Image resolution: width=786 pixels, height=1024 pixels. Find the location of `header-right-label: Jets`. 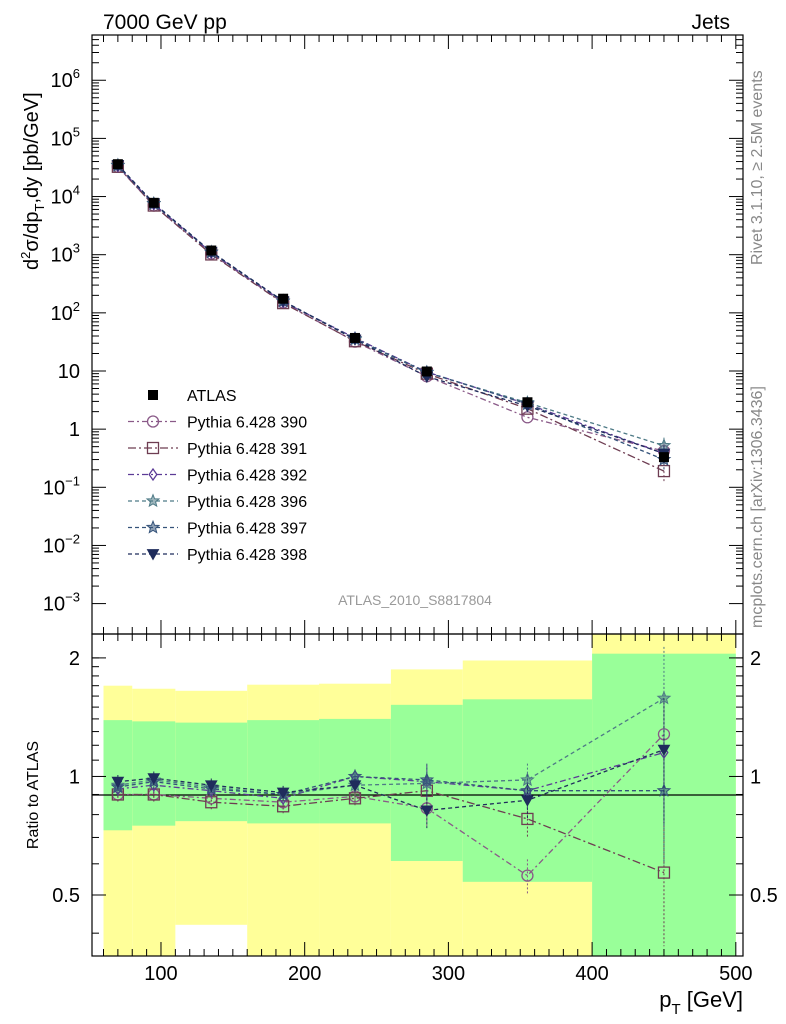

header-right-label: Jets is located at coordinates (710, 22).